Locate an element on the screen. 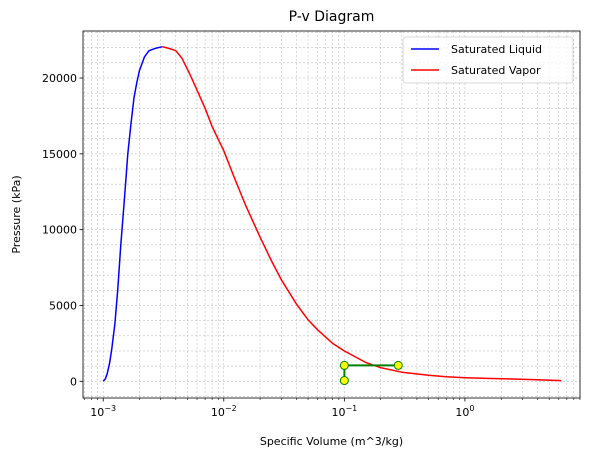  y-tick-label: 10000 is located at coordinates (59, 230).